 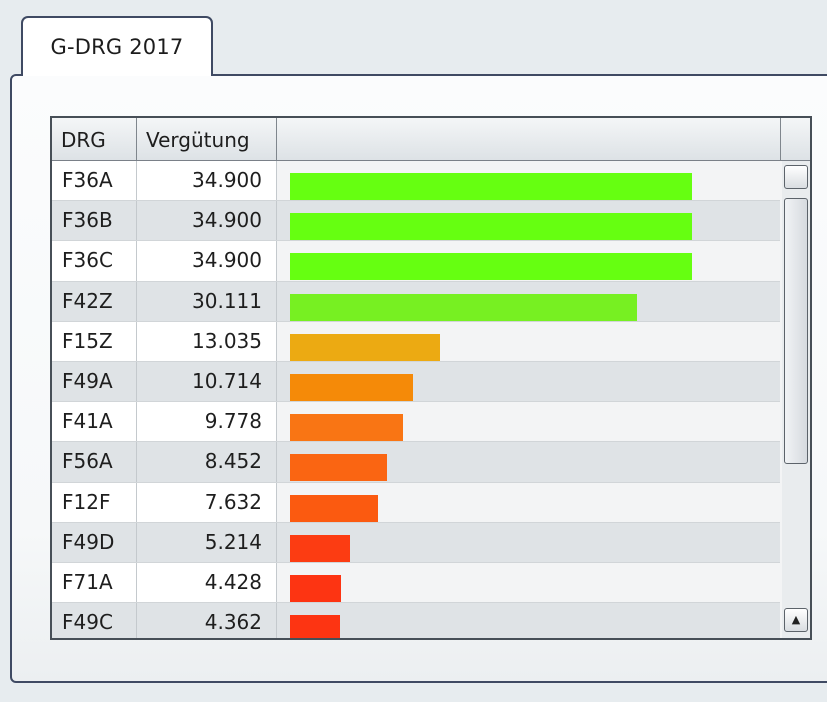 I want to click on table-row: F71A 4.428, so click(x=416, y=583).